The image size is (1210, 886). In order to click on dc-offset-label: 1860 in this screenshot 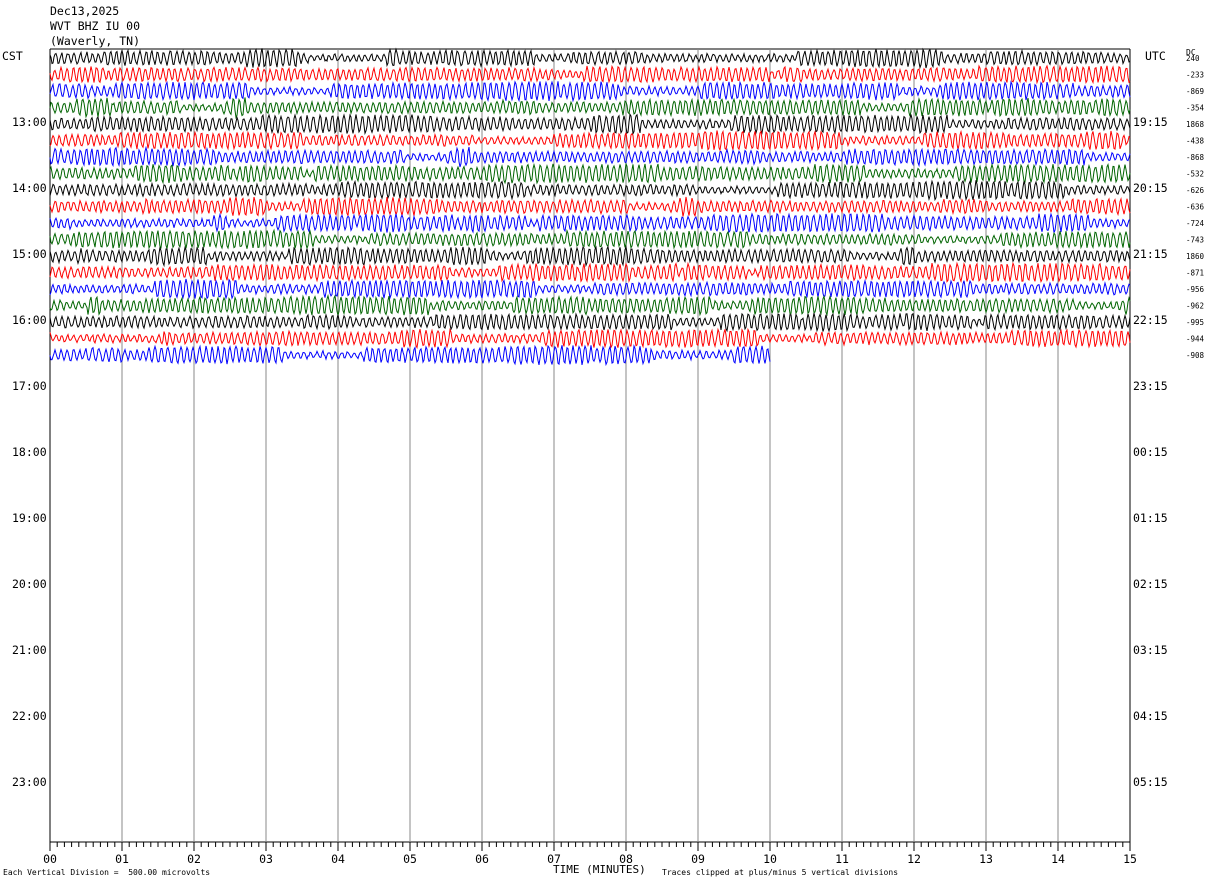, I will do `click(1195, 256)`.